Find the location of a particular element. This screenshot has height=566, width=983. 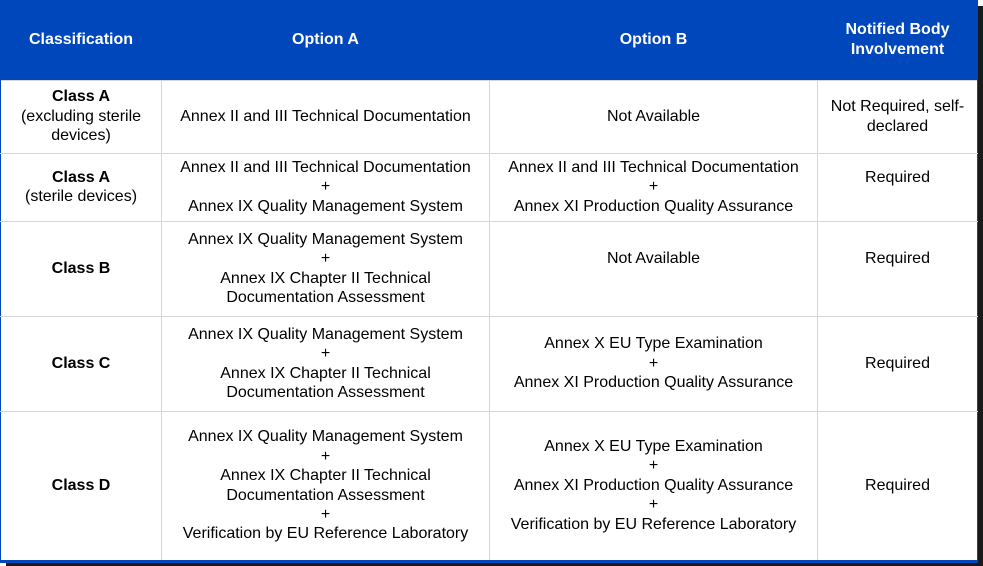

classification-cell: Class D is located at coordinates (81, 486).